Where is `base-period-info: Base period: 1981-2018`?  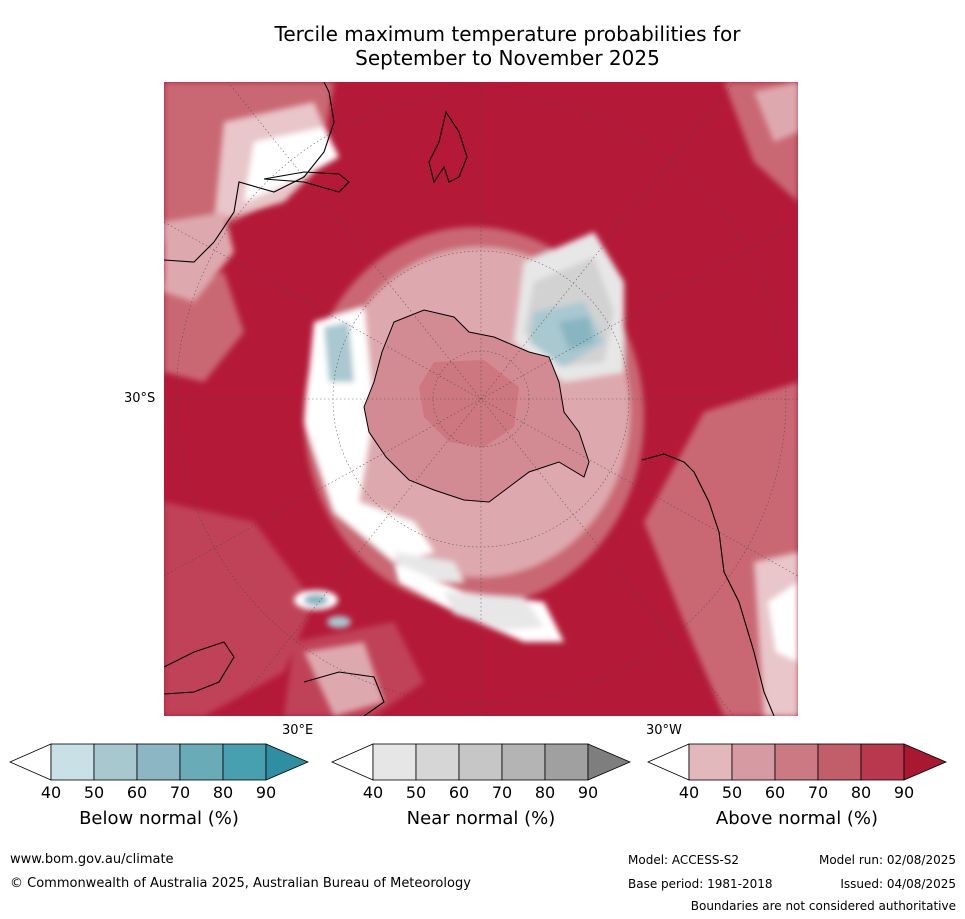 base-period-info: Base period: 1981-2018 is located at coordinates (700, 884).